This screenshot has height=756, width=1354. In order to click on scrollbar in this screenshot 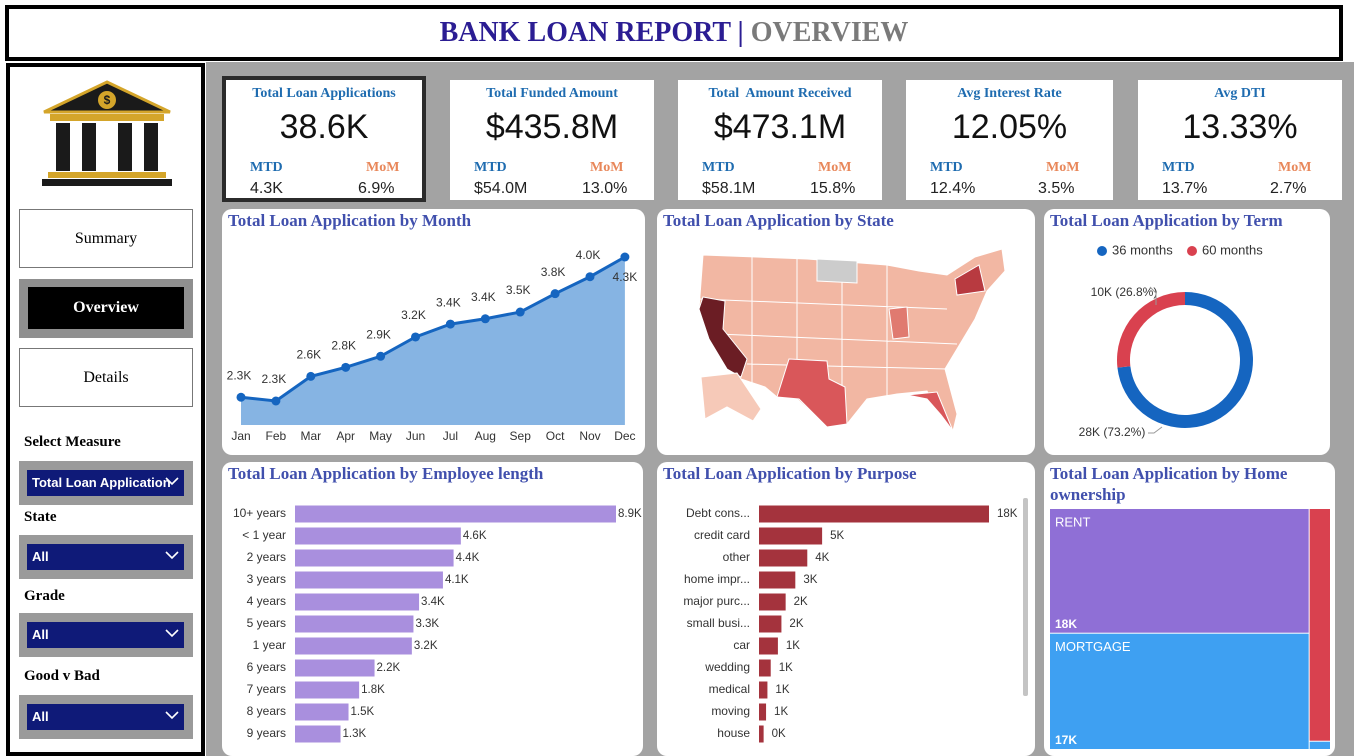, I will do `click(846, 609)`.